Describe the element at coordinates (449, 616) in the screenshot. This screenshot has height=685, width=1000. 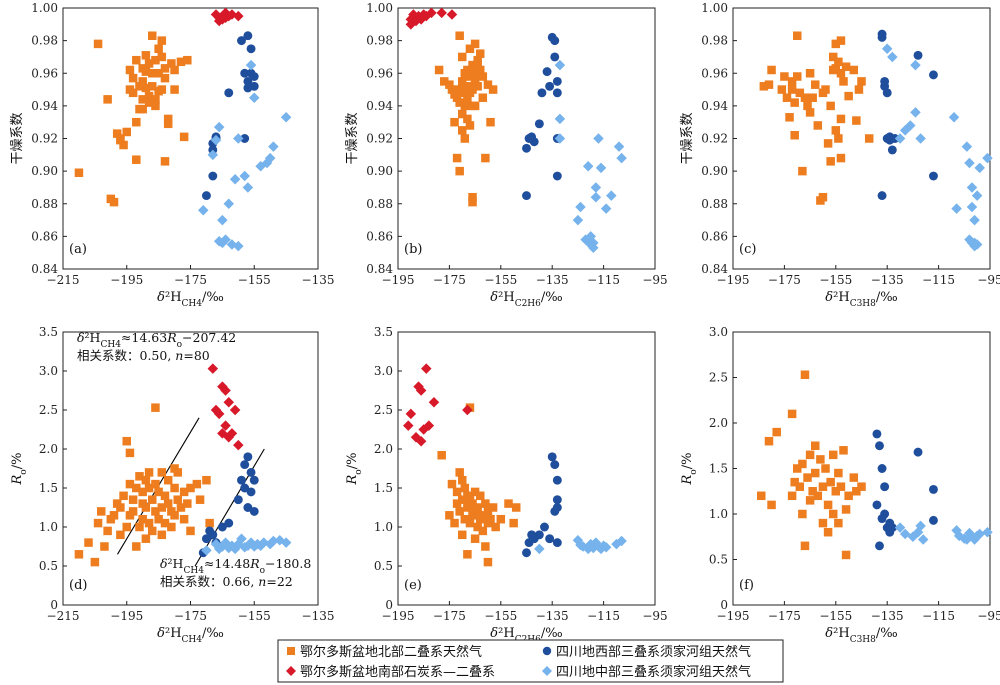
I see `x-tick-label: −175` at that location.